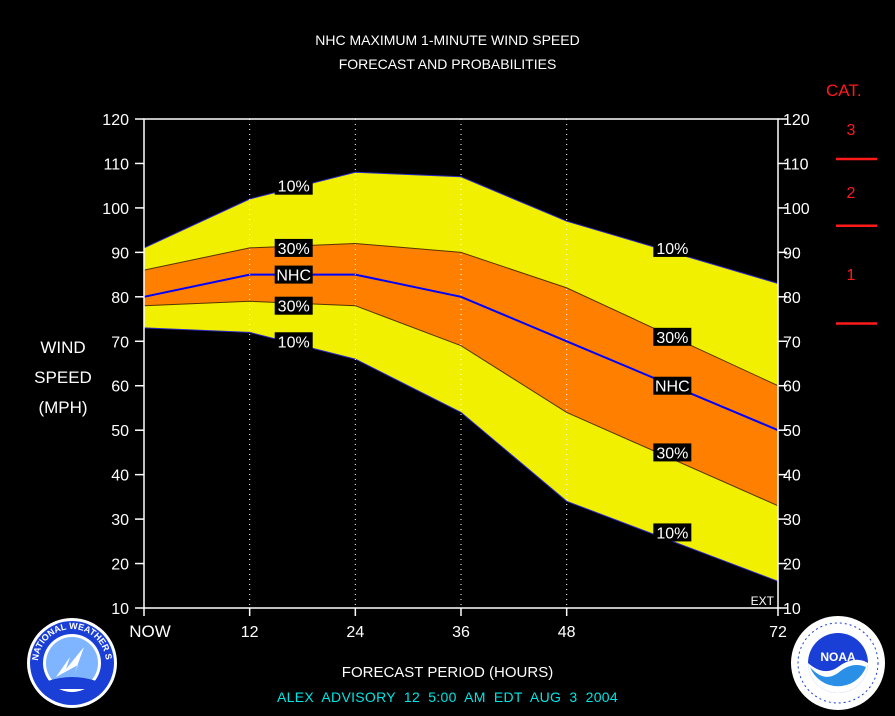 The height and width of the screenshot is (716, 895). What do you see at coordinates (851, 193) in the screenshot?
I see `category-2-label: 2` at bounding box center [851, 193].